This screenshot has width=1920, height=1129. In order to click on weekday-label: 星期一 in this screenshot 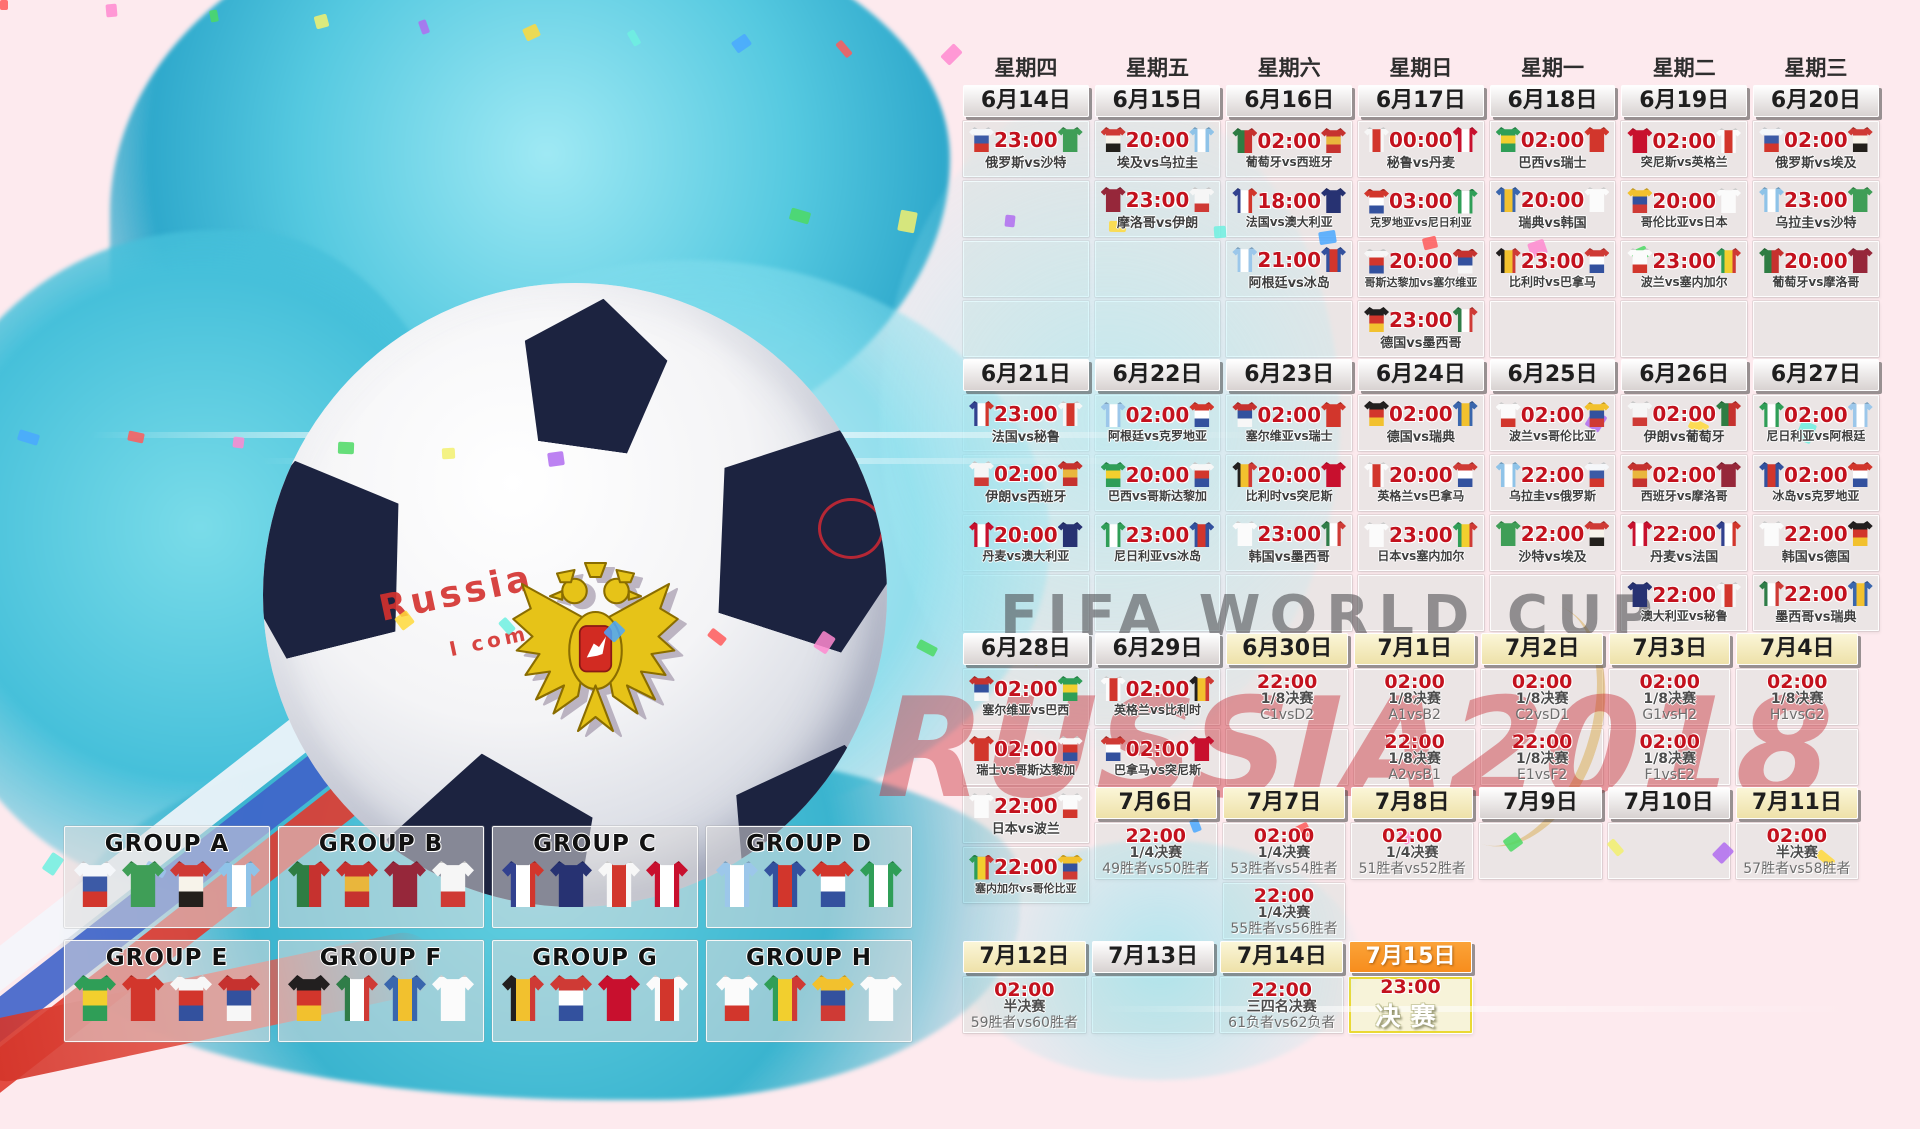, I will do `click(1553, 68)`.